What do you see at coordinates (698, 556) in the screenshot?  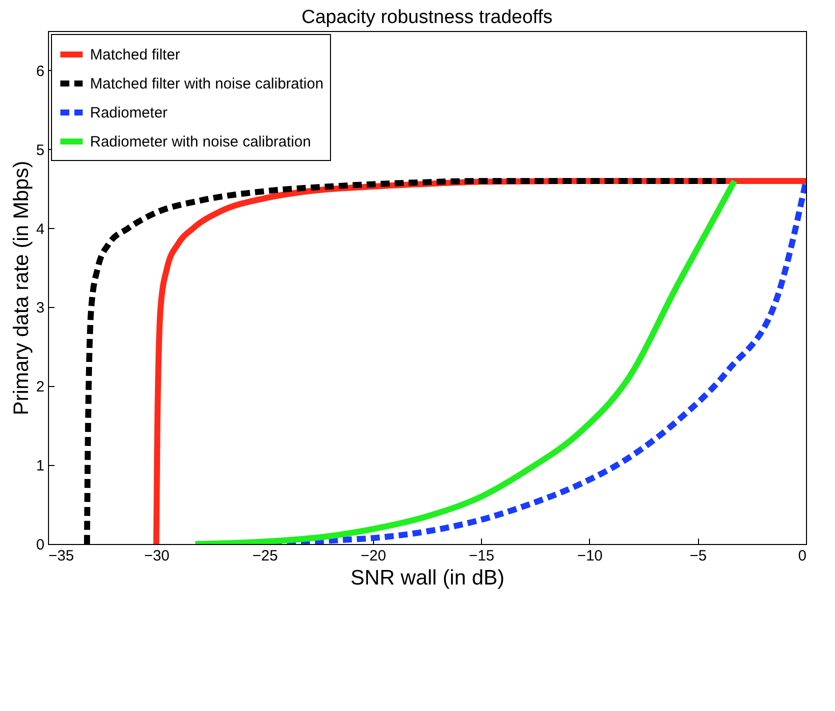 I see `x-tick-label: −5` at bounding box center [698, 556].